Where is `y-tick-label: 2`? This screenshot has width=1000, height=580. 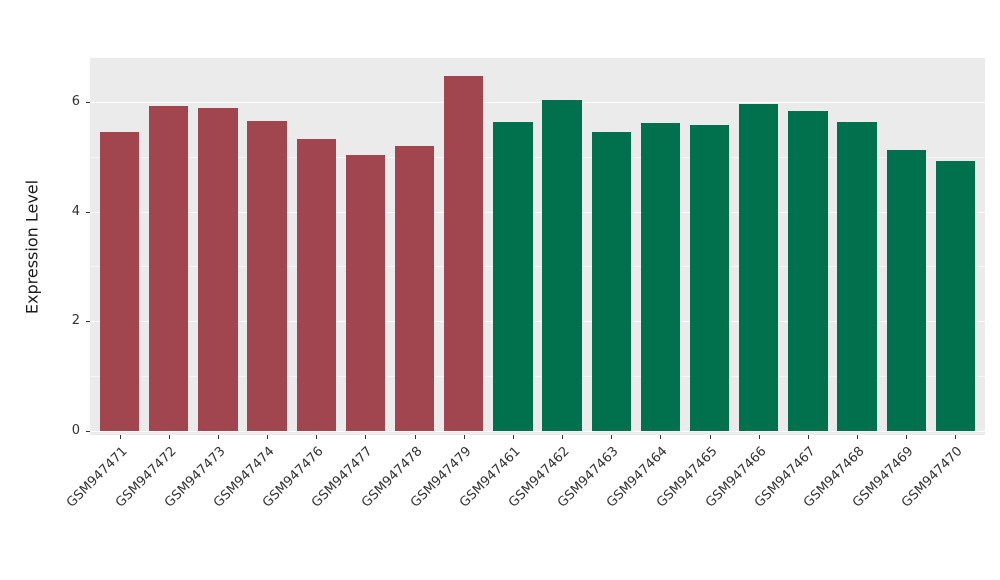
y-tick-label: 2 is located at coordinates (75, 321).